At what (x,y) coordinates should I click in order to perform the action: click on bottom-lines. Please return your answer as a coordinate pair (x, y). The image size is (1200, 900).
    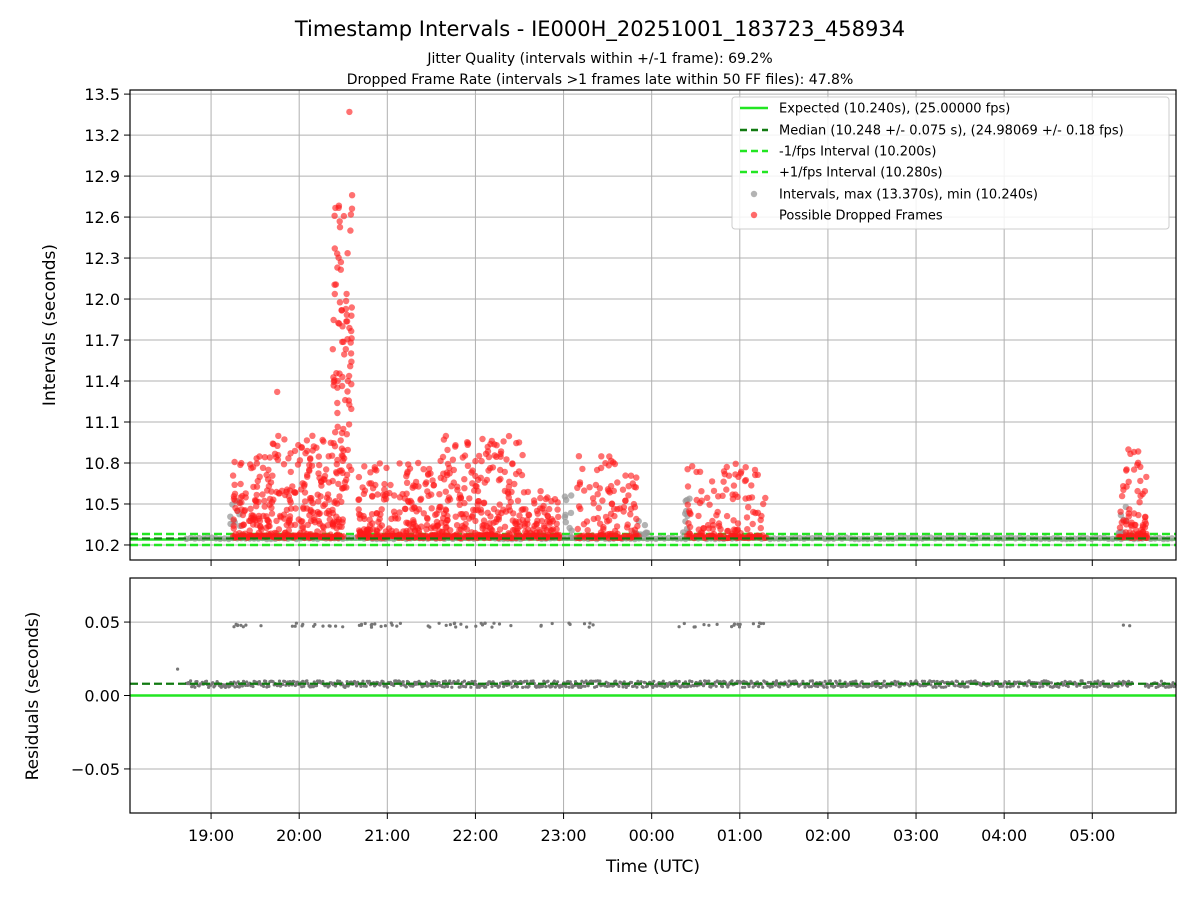
    Looking at the image, I should click on (653, 689).